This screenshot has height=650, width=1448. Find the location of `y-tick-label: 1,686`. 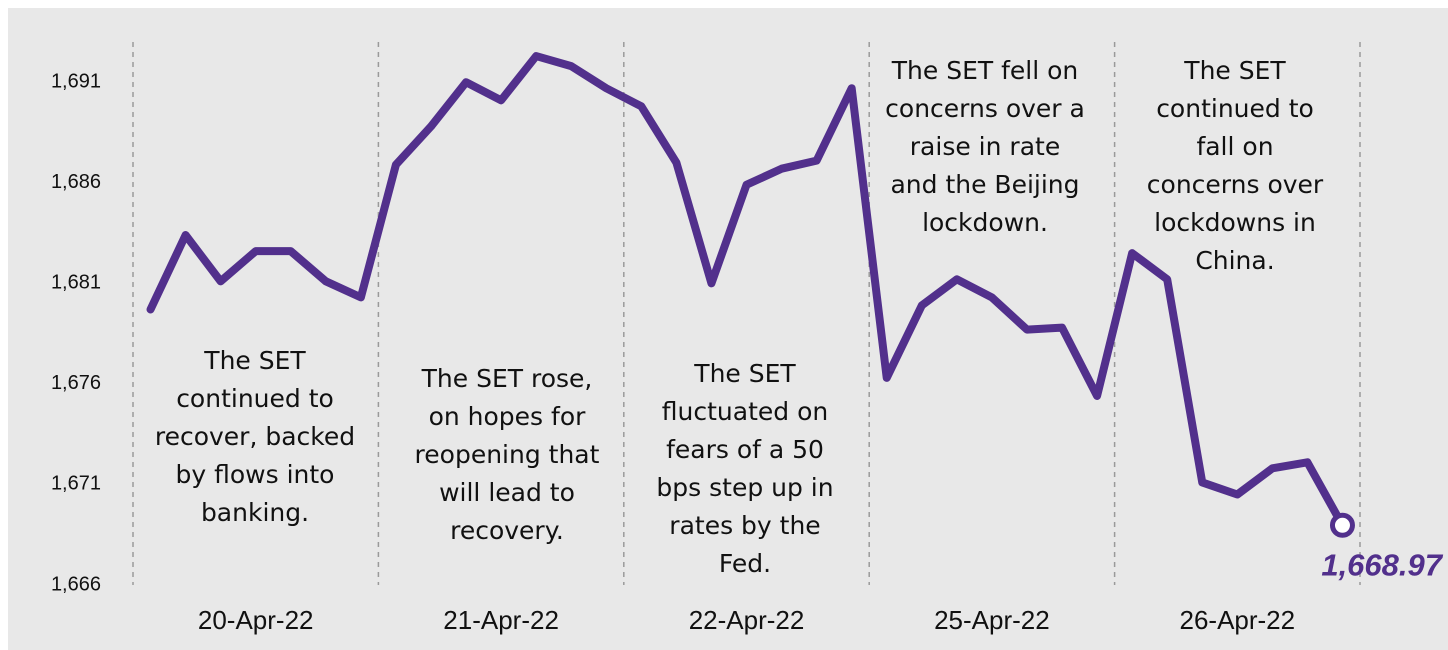

y-tick-label: 1,686 is located at coordinates (76, 182).